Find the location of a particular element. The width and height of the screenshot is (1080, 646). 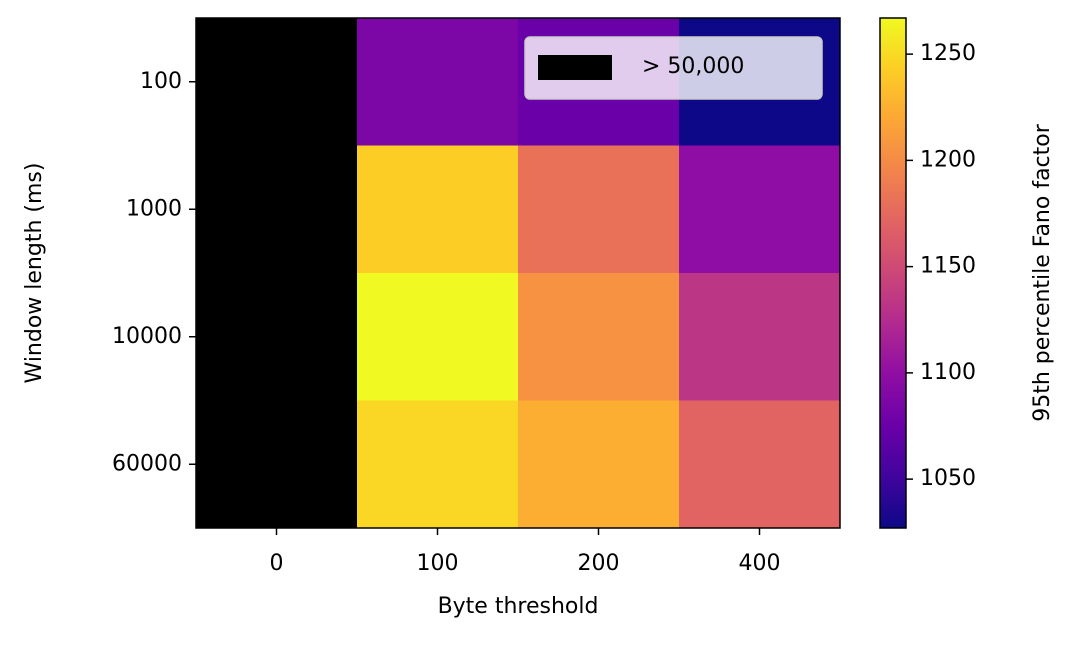

colorbar-tick-label: 1250 is located at coordinates (948, 53).